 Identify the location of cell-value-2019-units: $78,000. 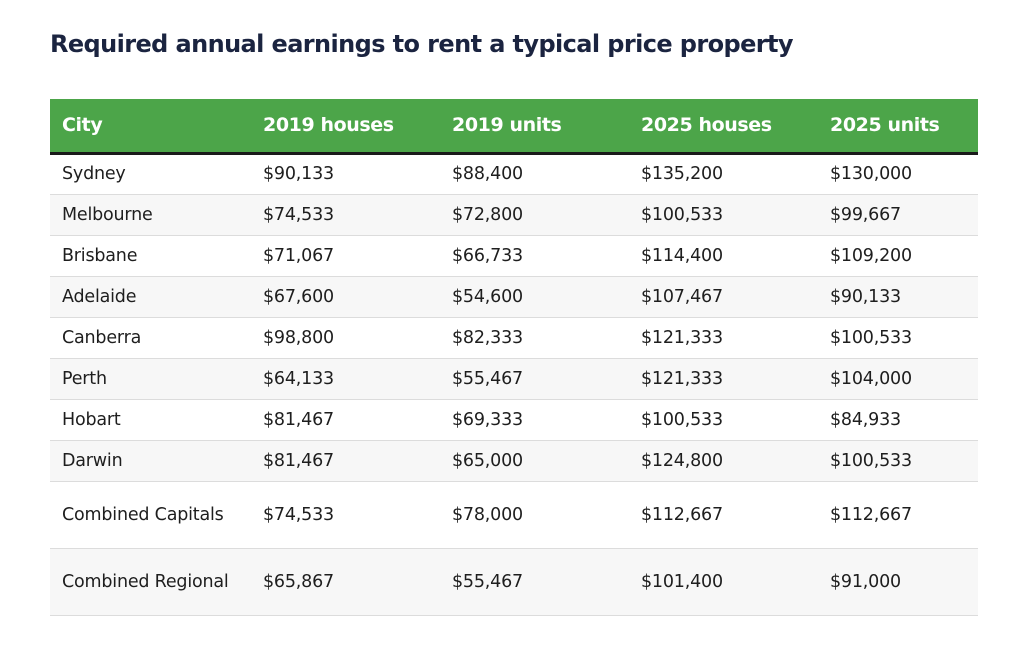
(534, 515).